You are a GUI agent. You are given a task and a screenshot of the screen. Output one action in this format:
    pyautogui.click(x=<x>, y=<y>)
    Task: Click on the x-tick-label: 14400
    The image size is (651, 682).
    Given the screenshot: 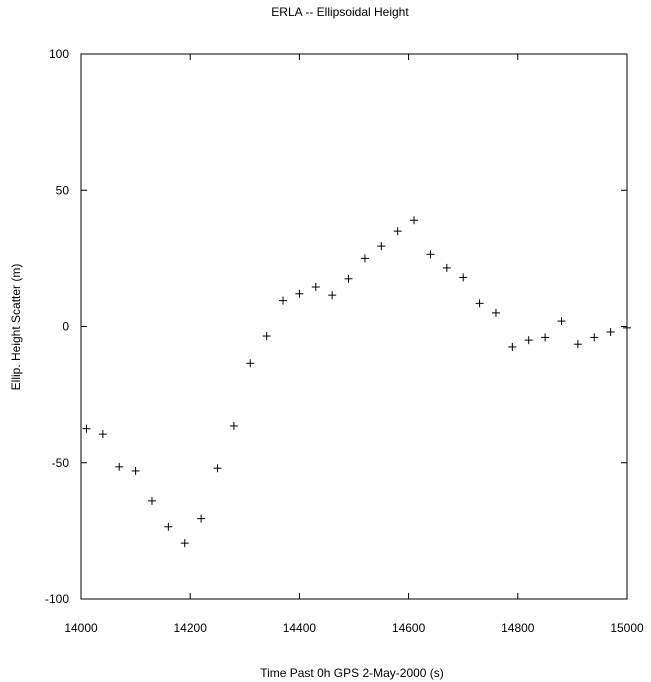 What is the action you would take?
    pyautogui.click(x=300, y=628)
    